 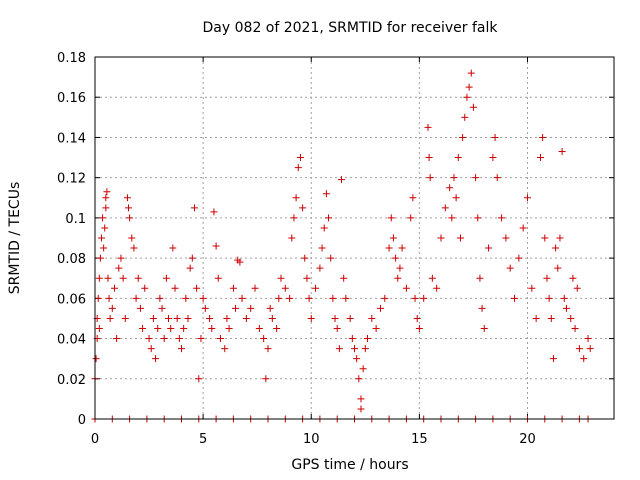 What do you see at coordinates (15, 238) in the screenshot?
I see `y-axis-label: SRMTID / TECUs` at bounding box center [15, 238].